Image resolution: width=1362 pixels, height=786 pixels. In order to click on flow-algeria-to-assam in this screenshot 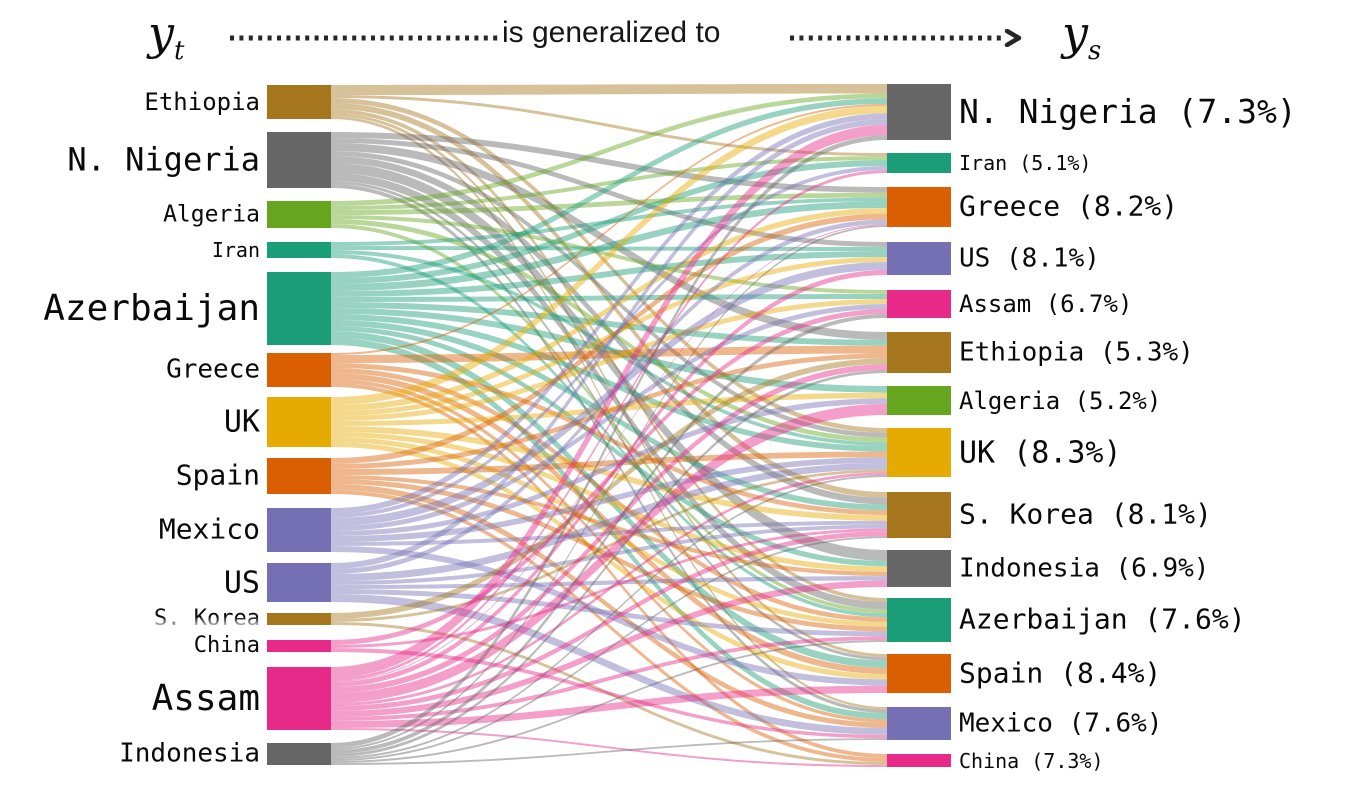, I will do `click(609, 254)`.